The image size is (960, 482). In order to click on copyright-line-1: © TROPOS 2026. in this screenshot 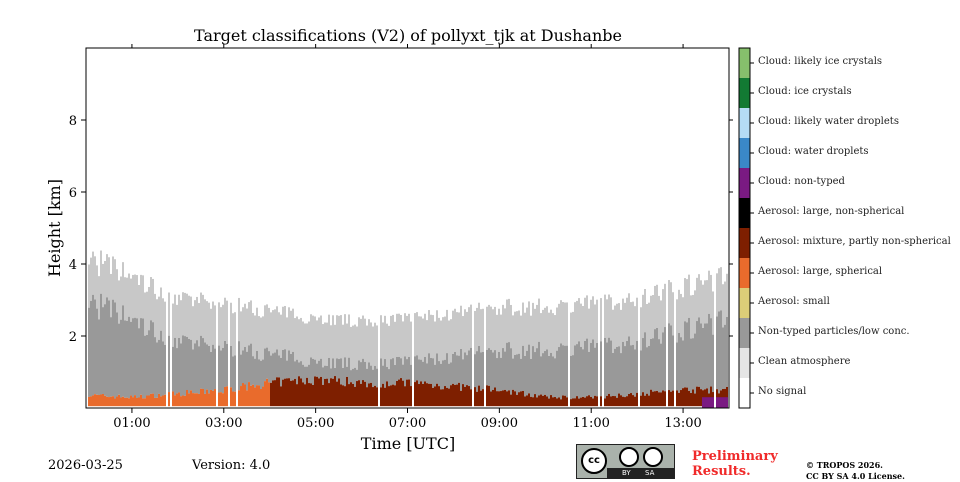, I will do `click(844, 465)`.